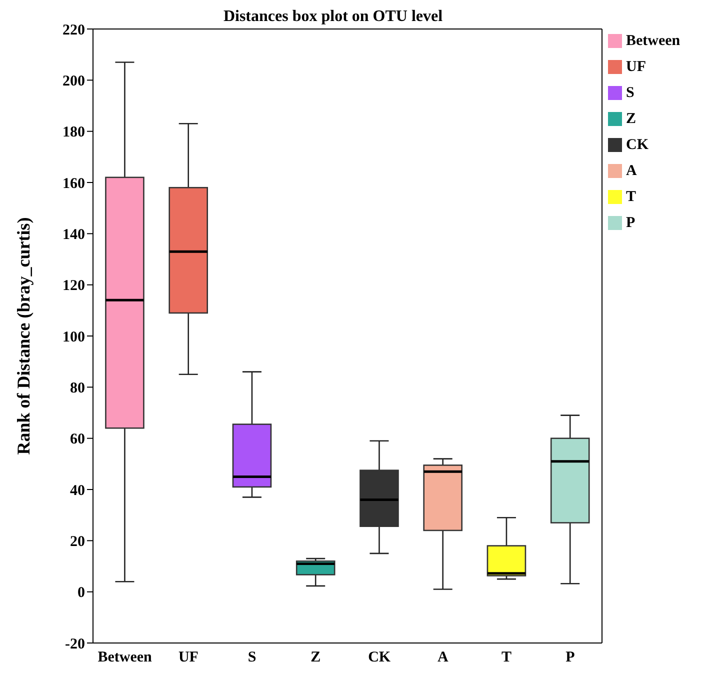 This screenshot has width=709, height=691. What do you see at coordinates (73, 184) in the screenshot?
I see `y-tick-label: 160` at bounding box center [73, 184].